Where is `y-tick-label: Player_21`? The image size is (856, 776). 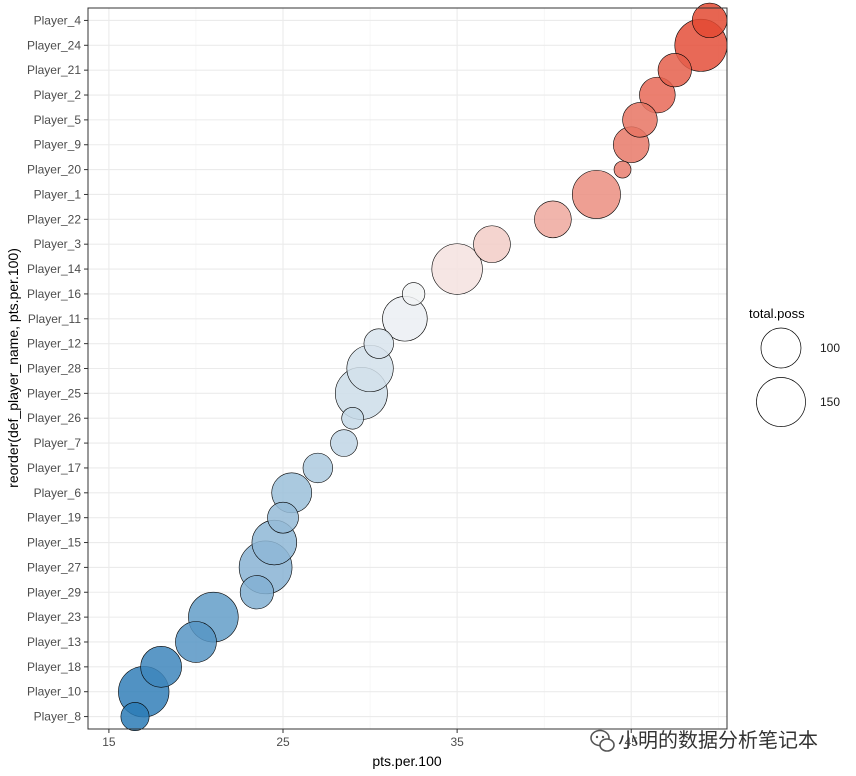
y-tick-label: Player_21 is located at coordinates (54, 70).